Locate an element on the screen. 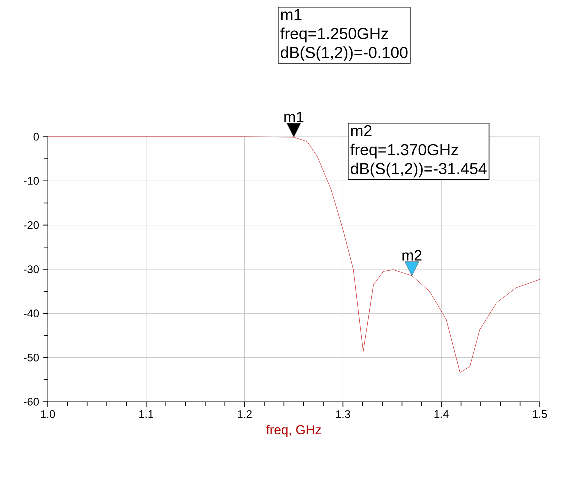  y-tick-label: -50 is located at coordinates (32, 358).